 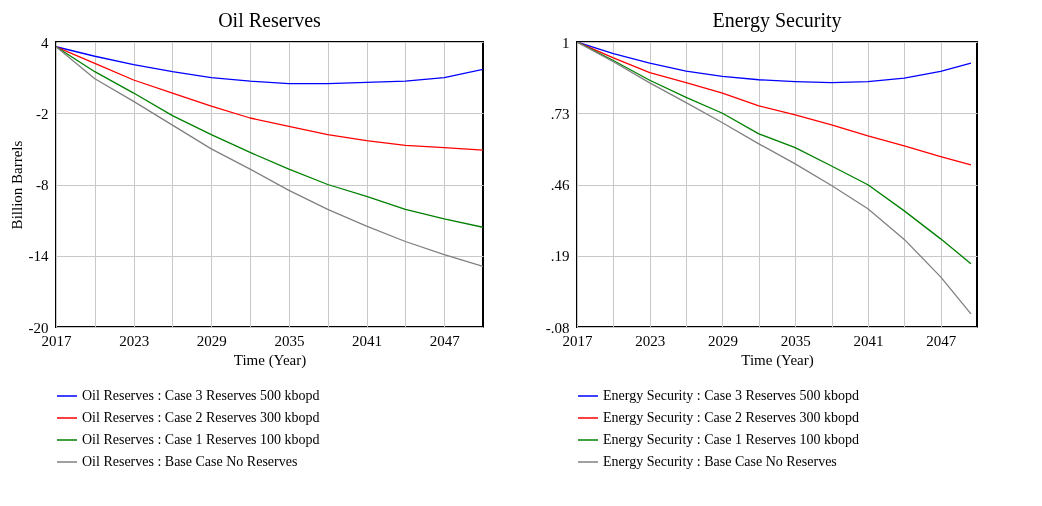 I want to click on legend-label: Energy Security : Case 1 Reserves 100 kbopd, so click(x=731, y=439).